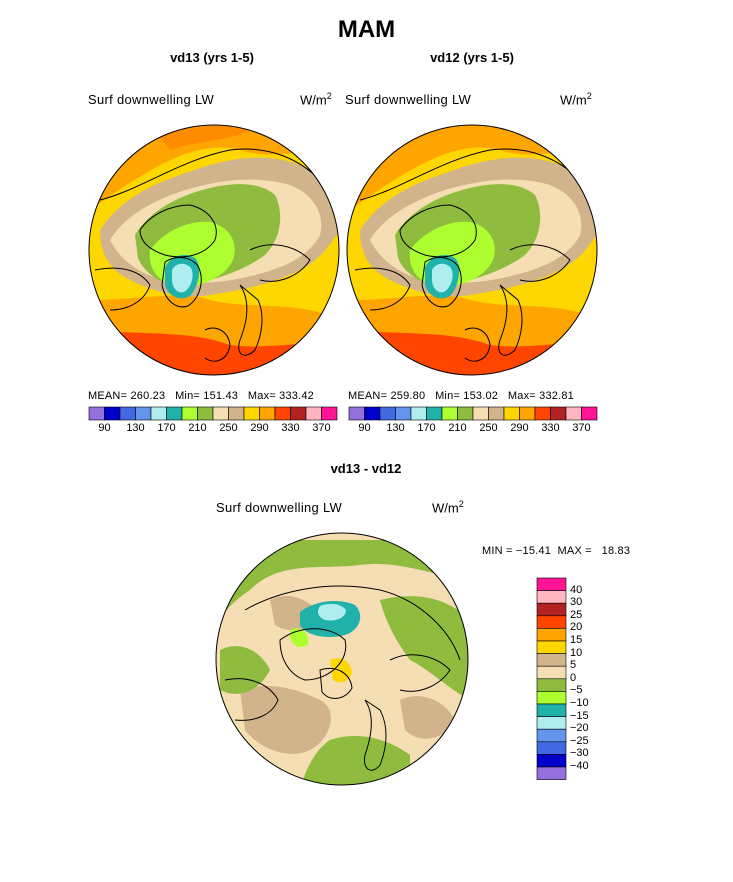  Describe the element at coordinates (576, 627) in the screenshot. I see `colorbar-difference-tick-label: 20` at that location.